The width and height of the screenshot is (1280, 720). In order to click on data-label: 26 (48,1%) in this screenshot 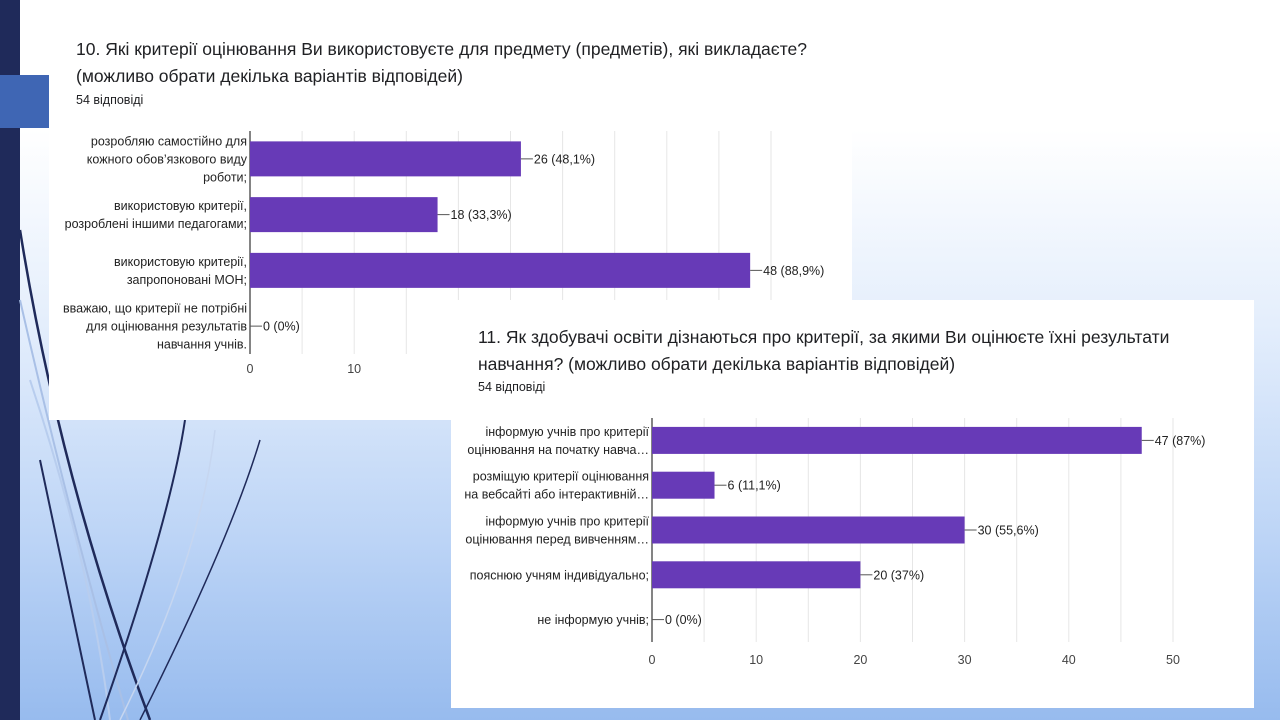, I will do `click(564, 159)`.